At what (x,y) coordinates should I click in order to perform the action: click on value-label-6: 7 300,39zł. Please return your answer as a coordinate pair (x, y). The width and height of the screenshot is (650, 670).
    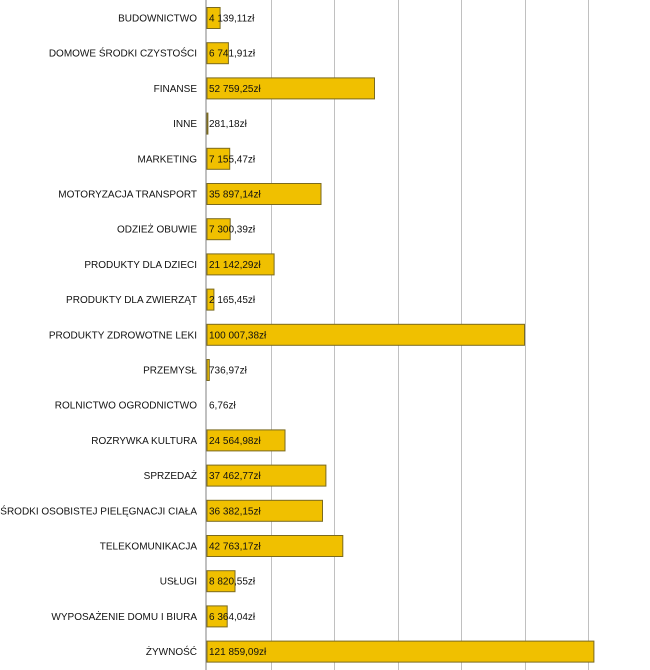
    Looking at the image, I should click on (232, 230).